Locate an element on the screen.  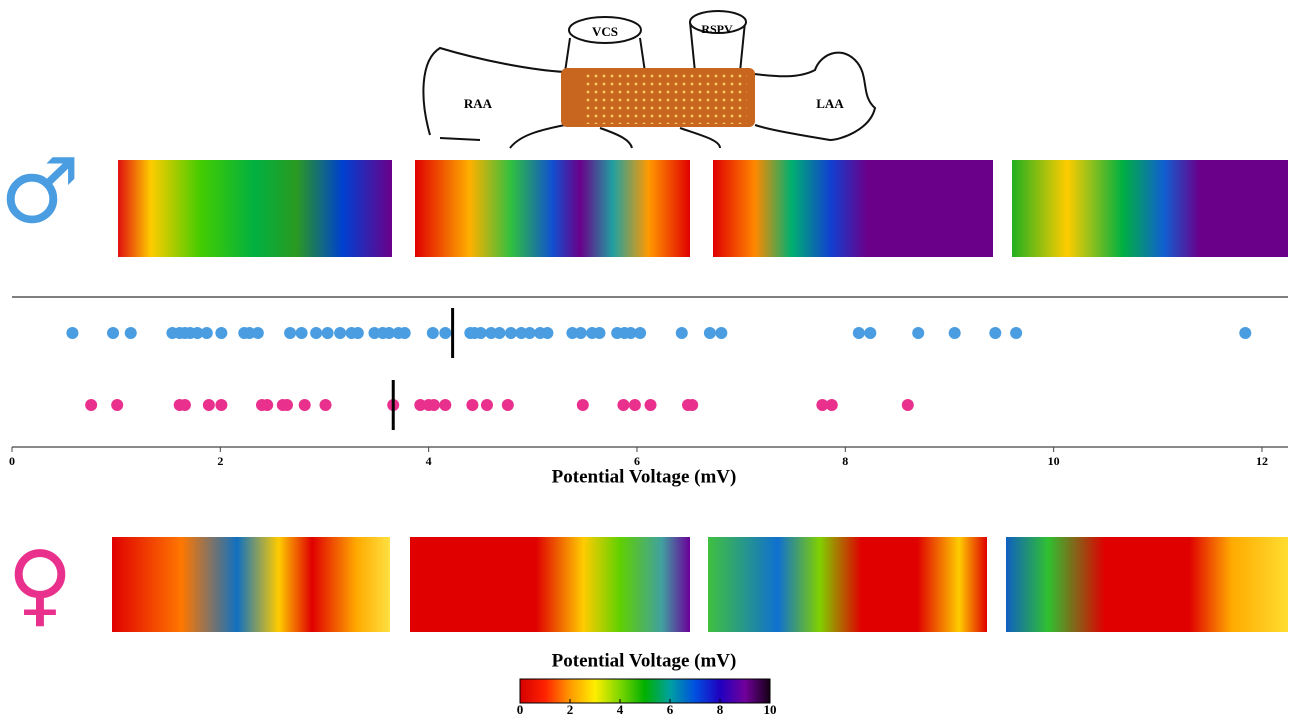
colorbar-tick-label: 10 is located at coordinates (770, 709).